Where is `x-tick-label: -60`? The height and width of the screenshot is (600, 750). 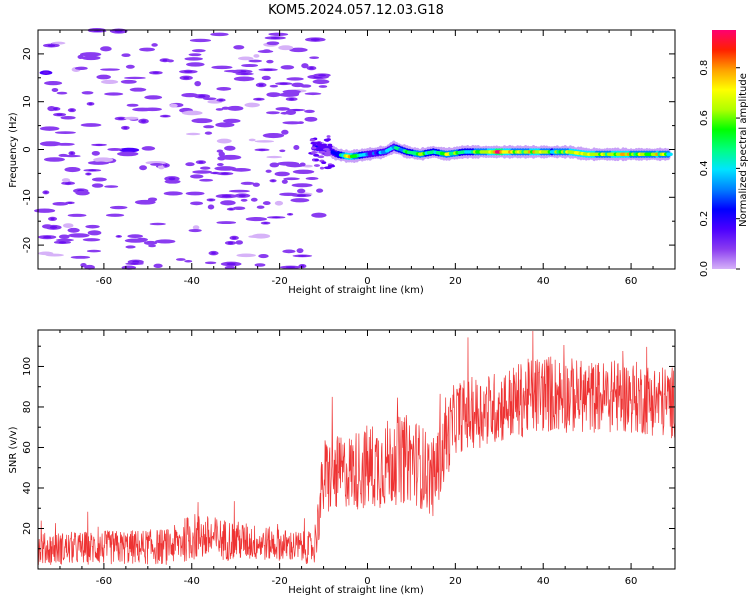 x-tick-label: -60 is located at coordinates (104, 281).